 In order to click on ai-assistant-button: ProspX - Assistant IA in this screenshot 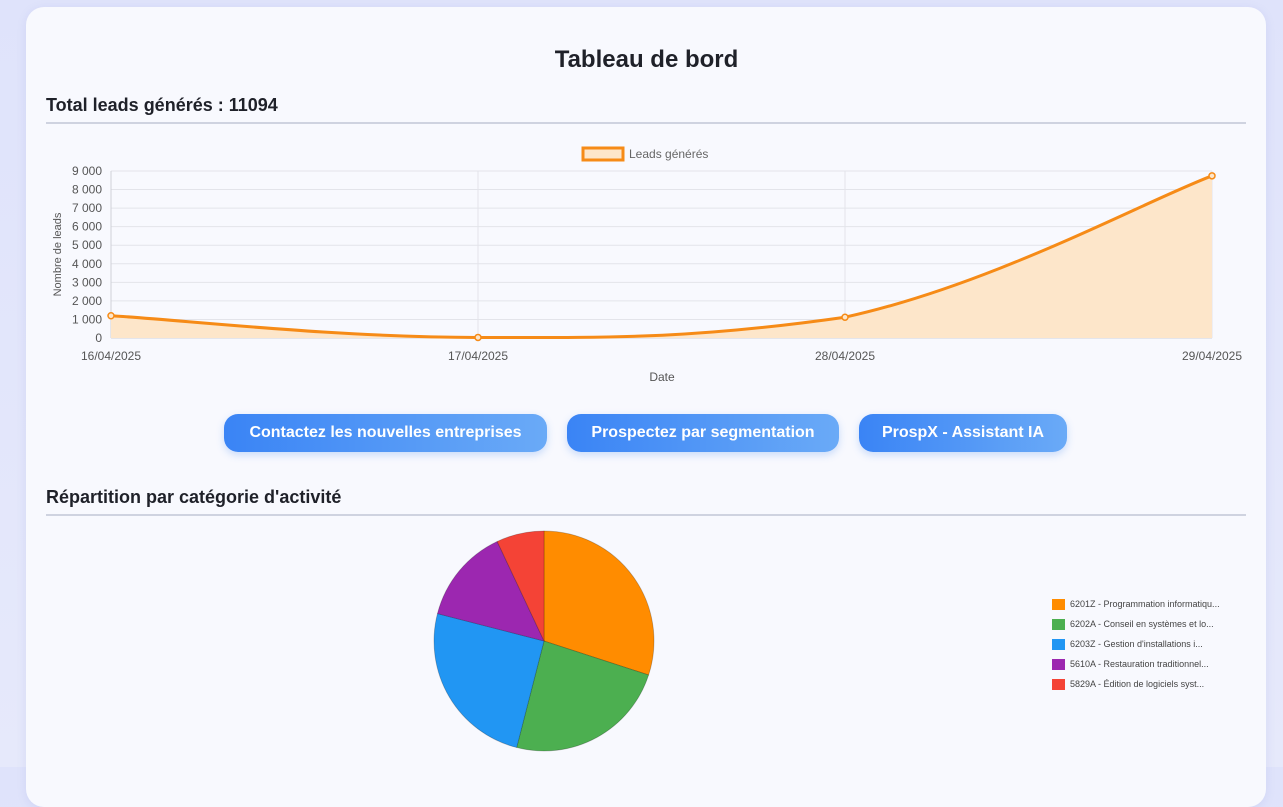, I will do `click(963, 433)`.